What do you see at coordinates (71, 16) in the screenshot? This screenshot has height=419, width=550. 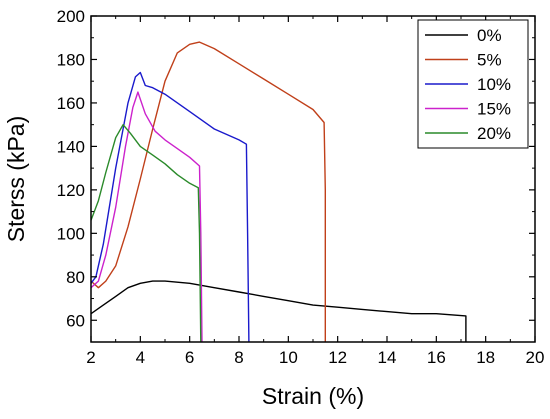 I see `y-tick-label: 200` at bounding box center [71, 16].